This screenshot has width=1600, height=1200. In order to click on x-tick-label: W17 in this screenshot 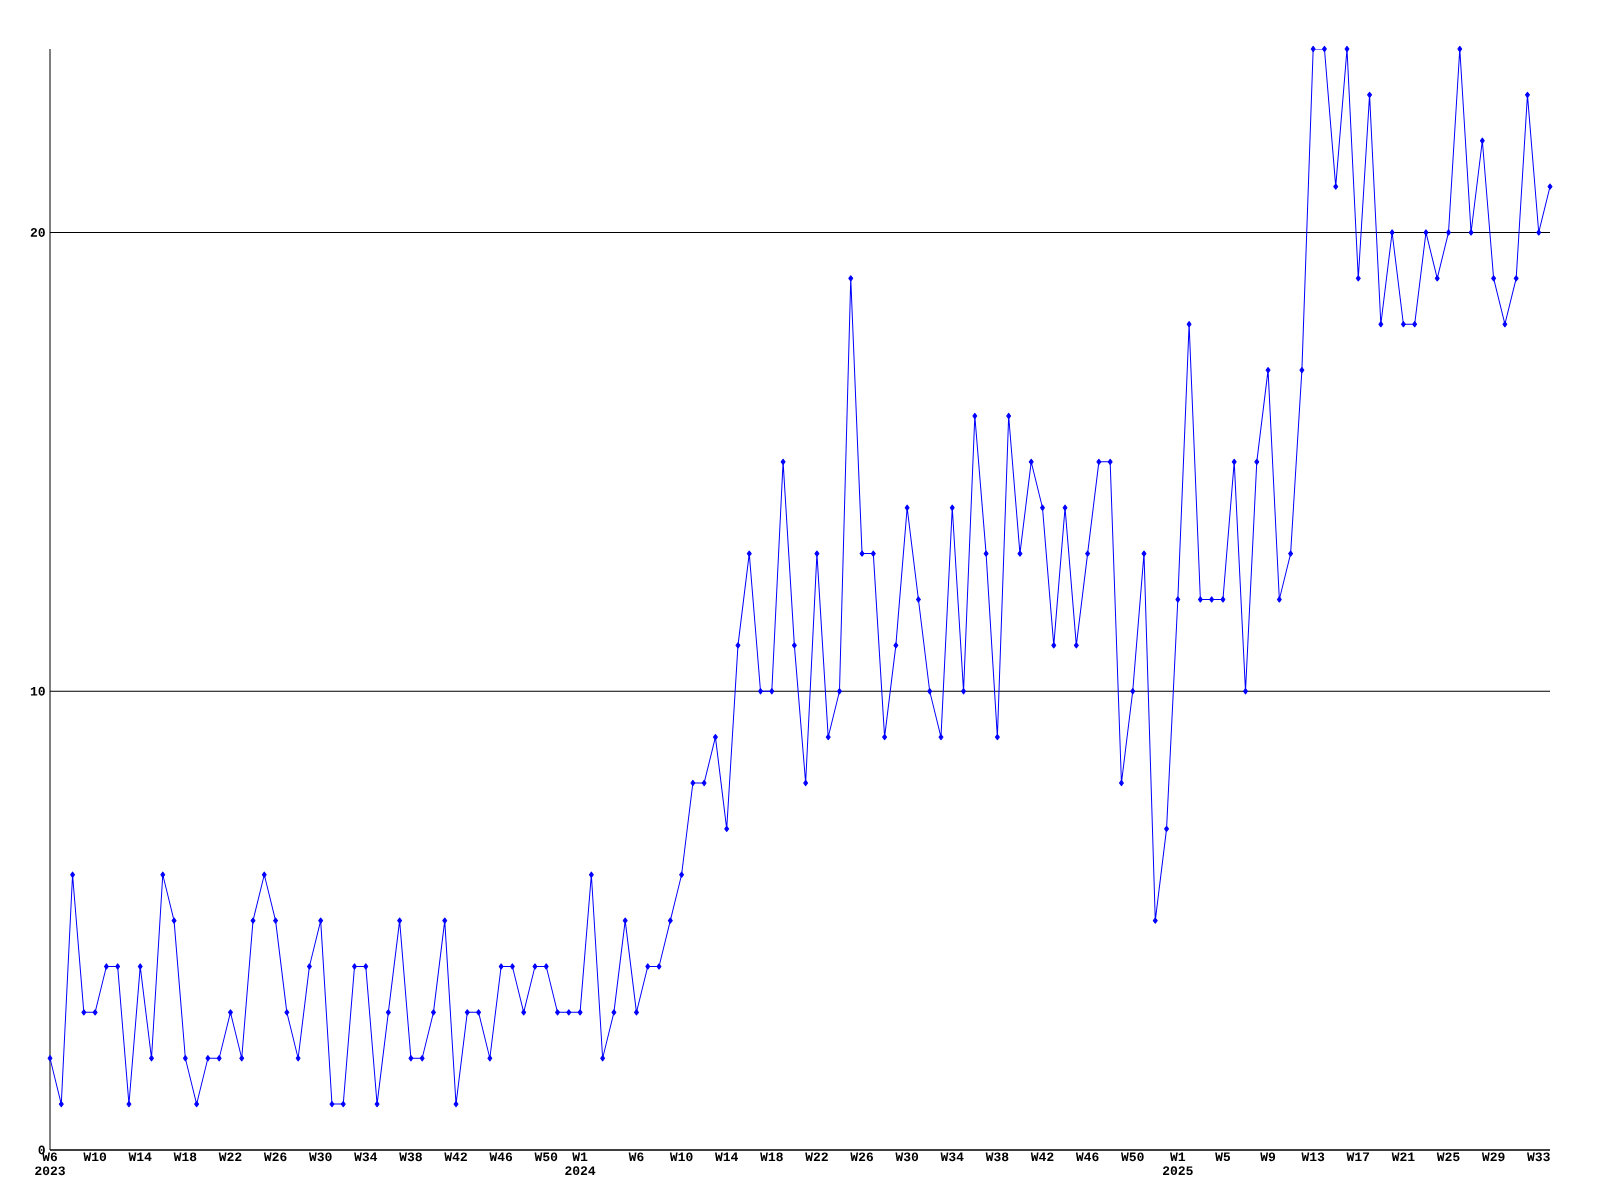, I will do `click(1358, 1156)`.